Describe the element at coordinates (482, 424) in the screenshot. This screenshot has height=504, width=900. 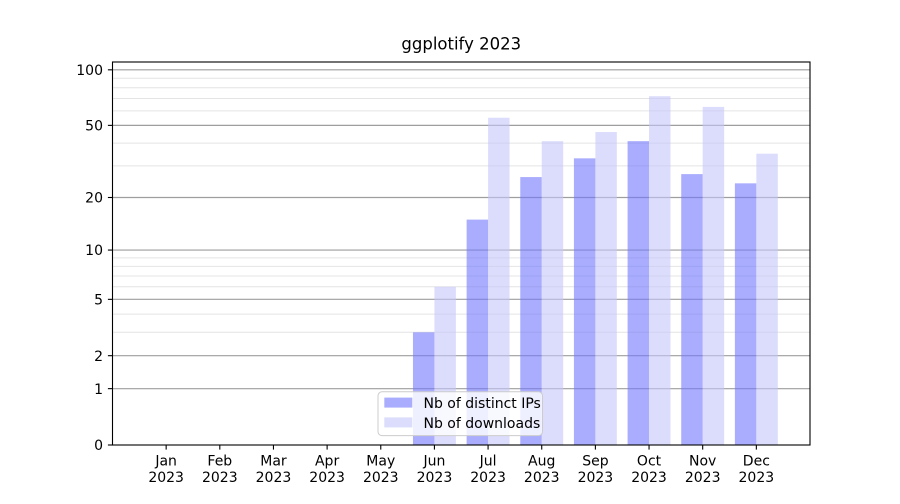
I see `legend-label-downloads: Nb of downloads` at that location.